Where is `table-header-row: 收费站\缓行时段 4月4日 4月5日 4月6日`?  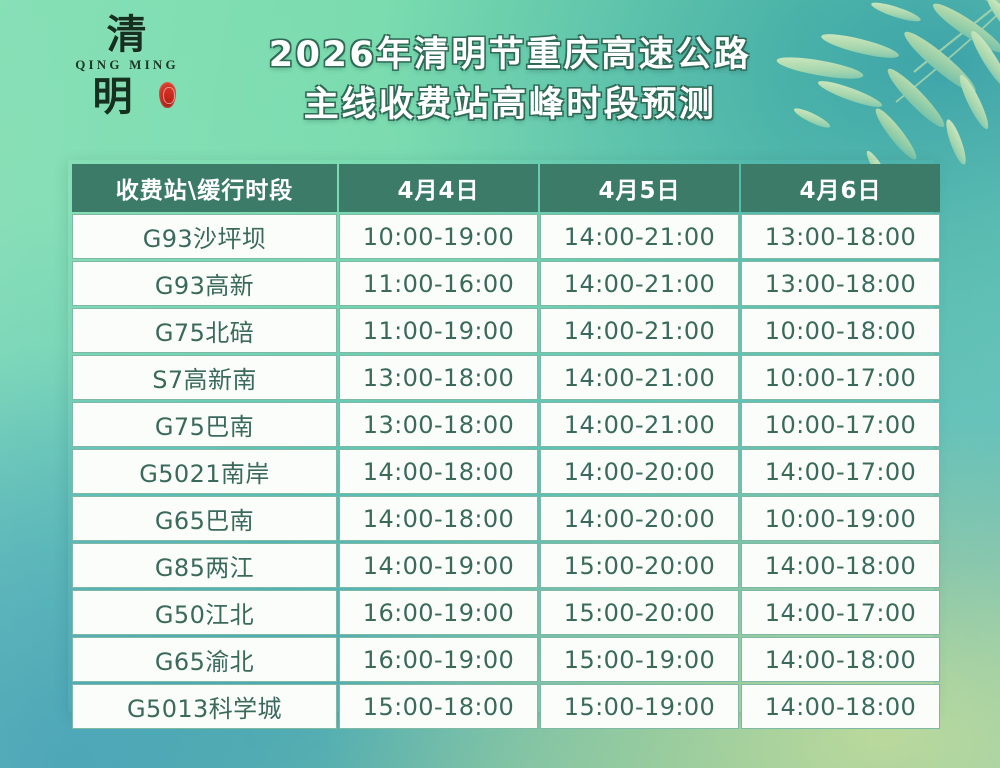 table-header-row: 收费站\缓行时段 4月4日 4月5日 4月6日 is located at coordinates (506, 188).